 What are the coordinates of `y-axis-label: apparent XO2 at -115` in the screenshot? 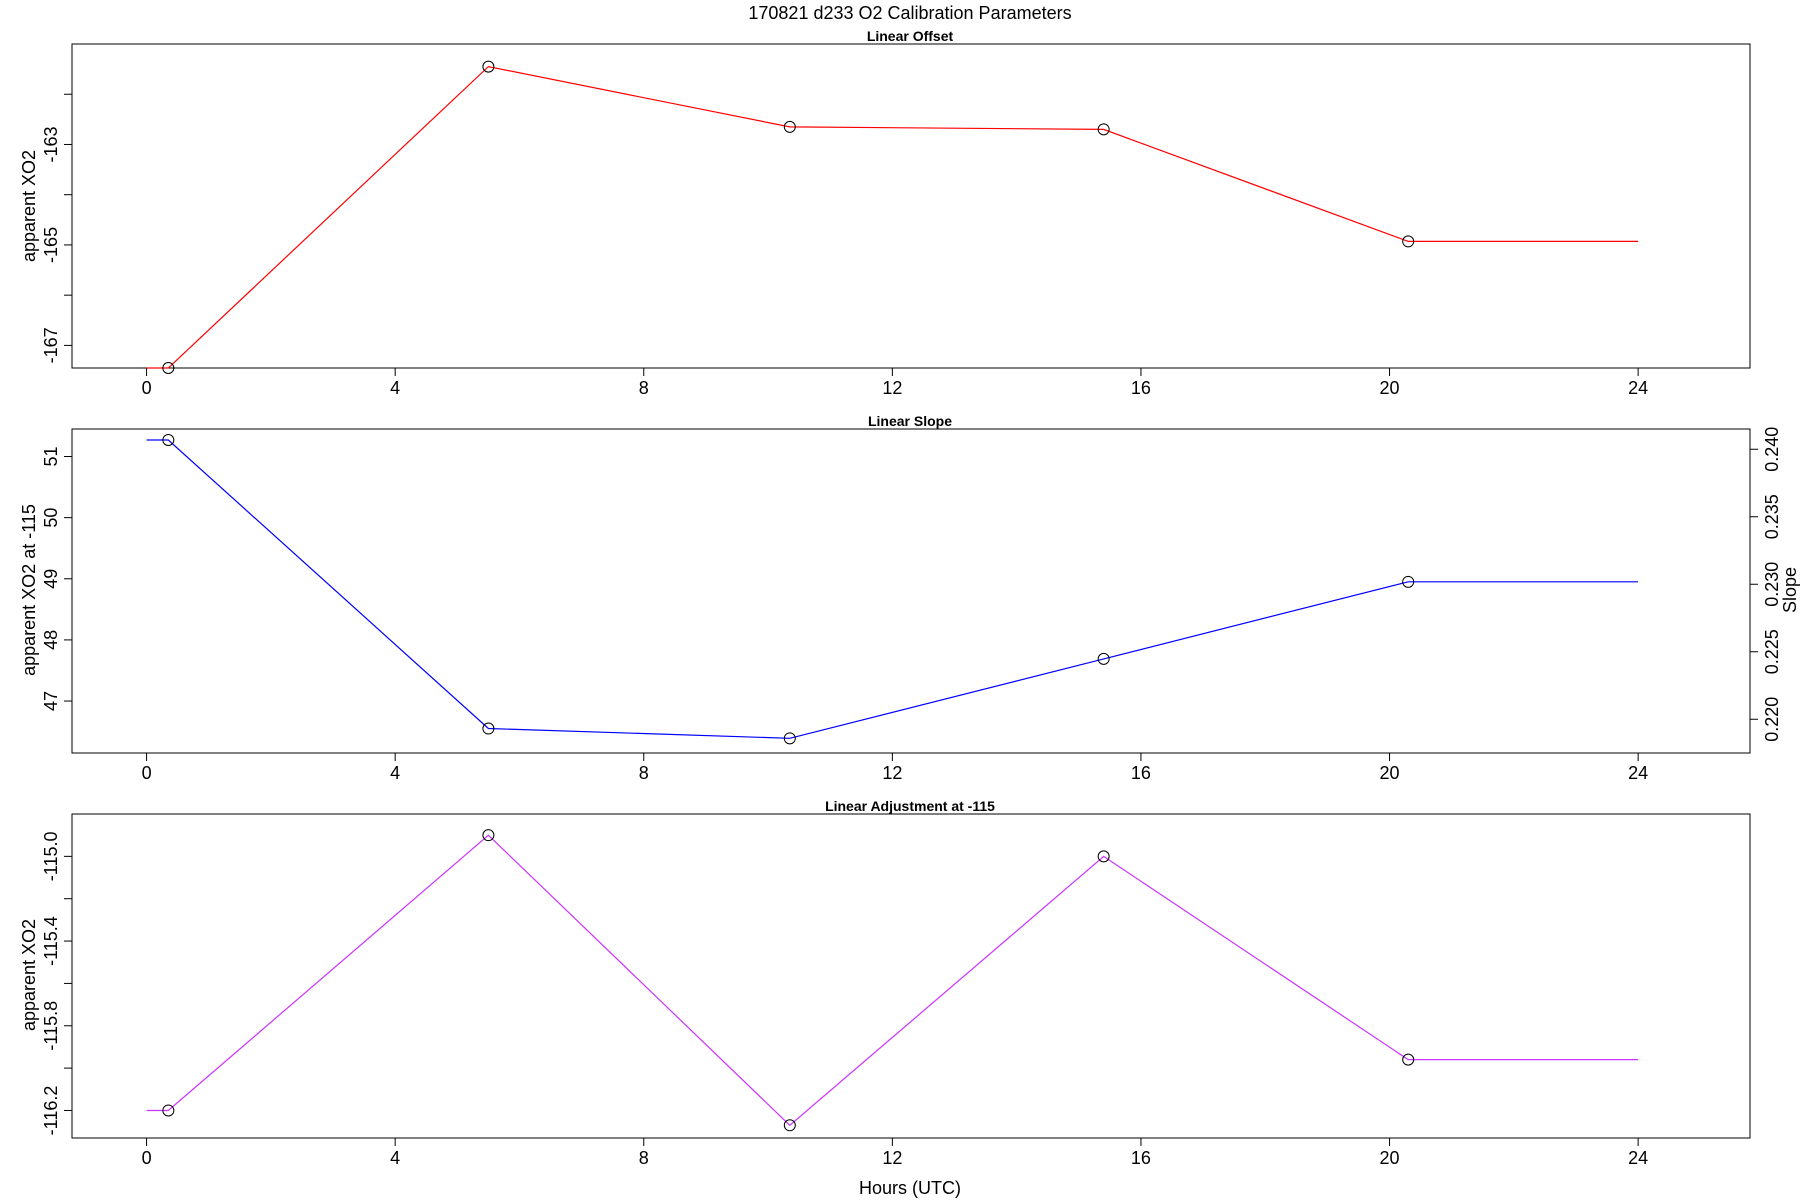 It's located at (29, 590).